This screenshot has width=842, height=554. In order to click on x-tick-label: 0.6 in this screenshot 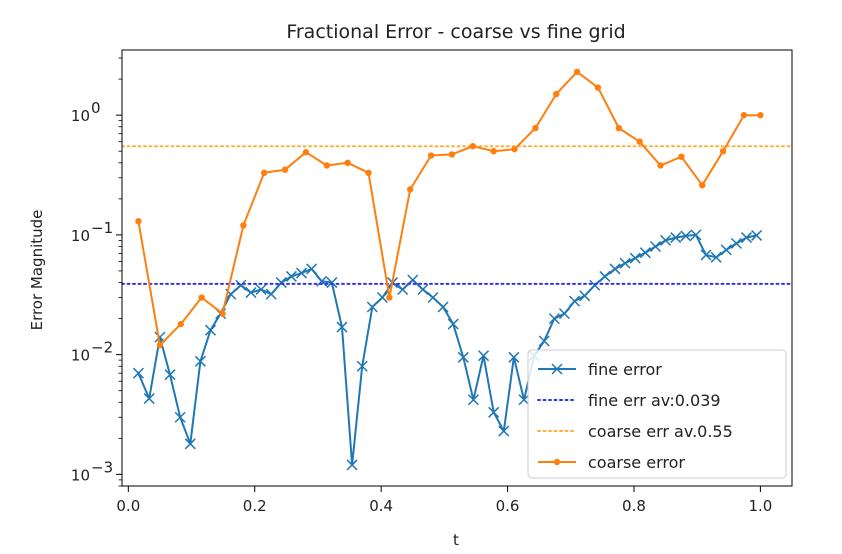, I will do `click(508, 506)`.